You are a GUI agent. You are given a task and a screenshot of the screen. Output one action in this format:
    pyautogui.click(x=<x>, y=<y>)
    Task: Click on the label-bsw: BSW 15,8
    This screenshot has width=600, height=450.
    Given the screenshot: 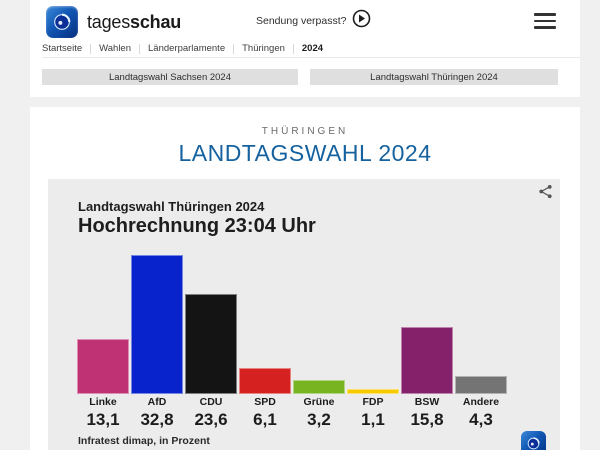 What is the action you would take?
    pyautogui.click(x=427, y=412)
    